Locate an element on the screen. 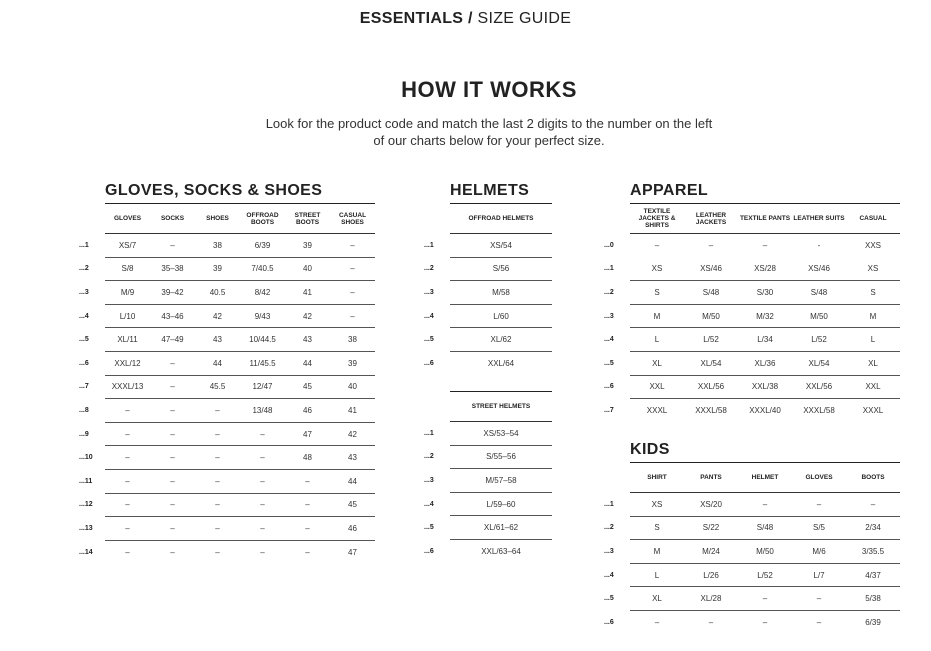 Image resolution: width=931 pixels, height=651 pixels. table-cell: 43 is located at coordinates (352, 458).